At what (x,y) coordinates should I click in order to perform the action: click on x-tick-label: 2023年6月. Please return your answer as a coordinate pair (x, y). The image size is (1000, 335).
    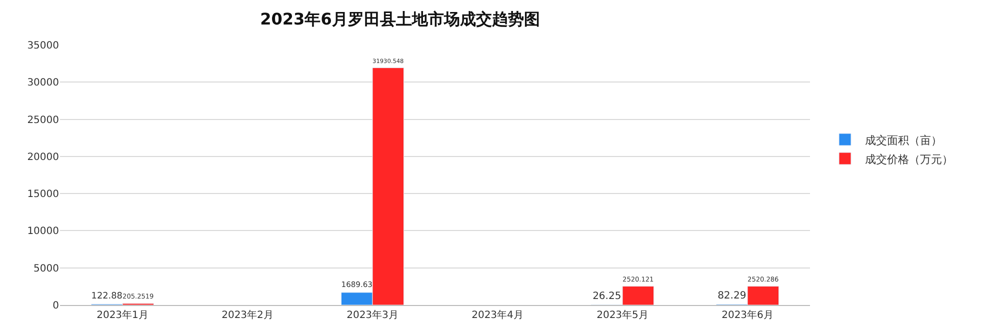
    Looking at the image, I should click on (748, 315).